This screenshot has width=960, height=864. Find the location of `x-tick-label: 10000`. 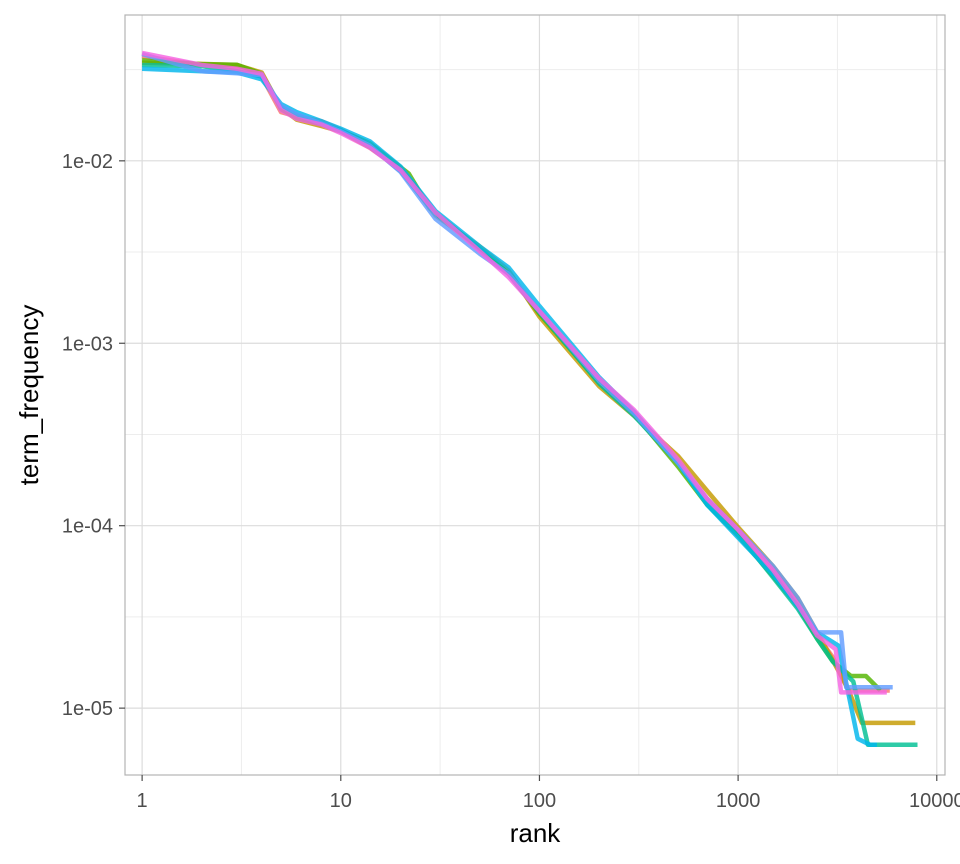

x-tick-label: 10000 is located at coordinates (934, 801).